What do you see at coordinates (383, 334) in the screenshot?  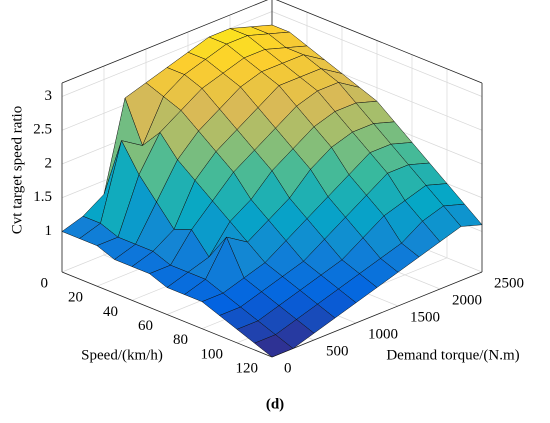 I see `y-tick-label: 1000` at bounding box center [383, 334].